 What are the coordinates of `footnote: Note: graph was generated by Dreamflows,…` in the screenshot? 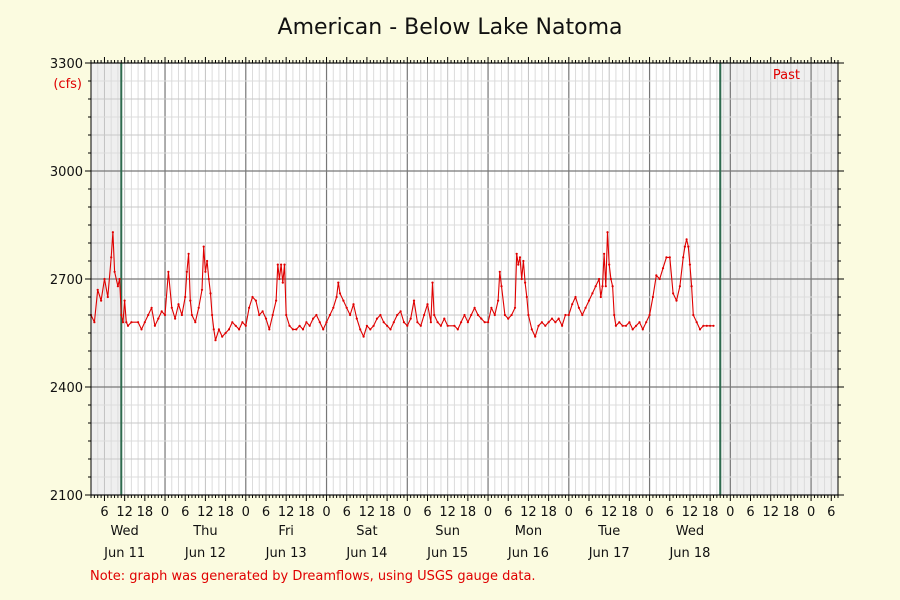 It's located at (313, 576).